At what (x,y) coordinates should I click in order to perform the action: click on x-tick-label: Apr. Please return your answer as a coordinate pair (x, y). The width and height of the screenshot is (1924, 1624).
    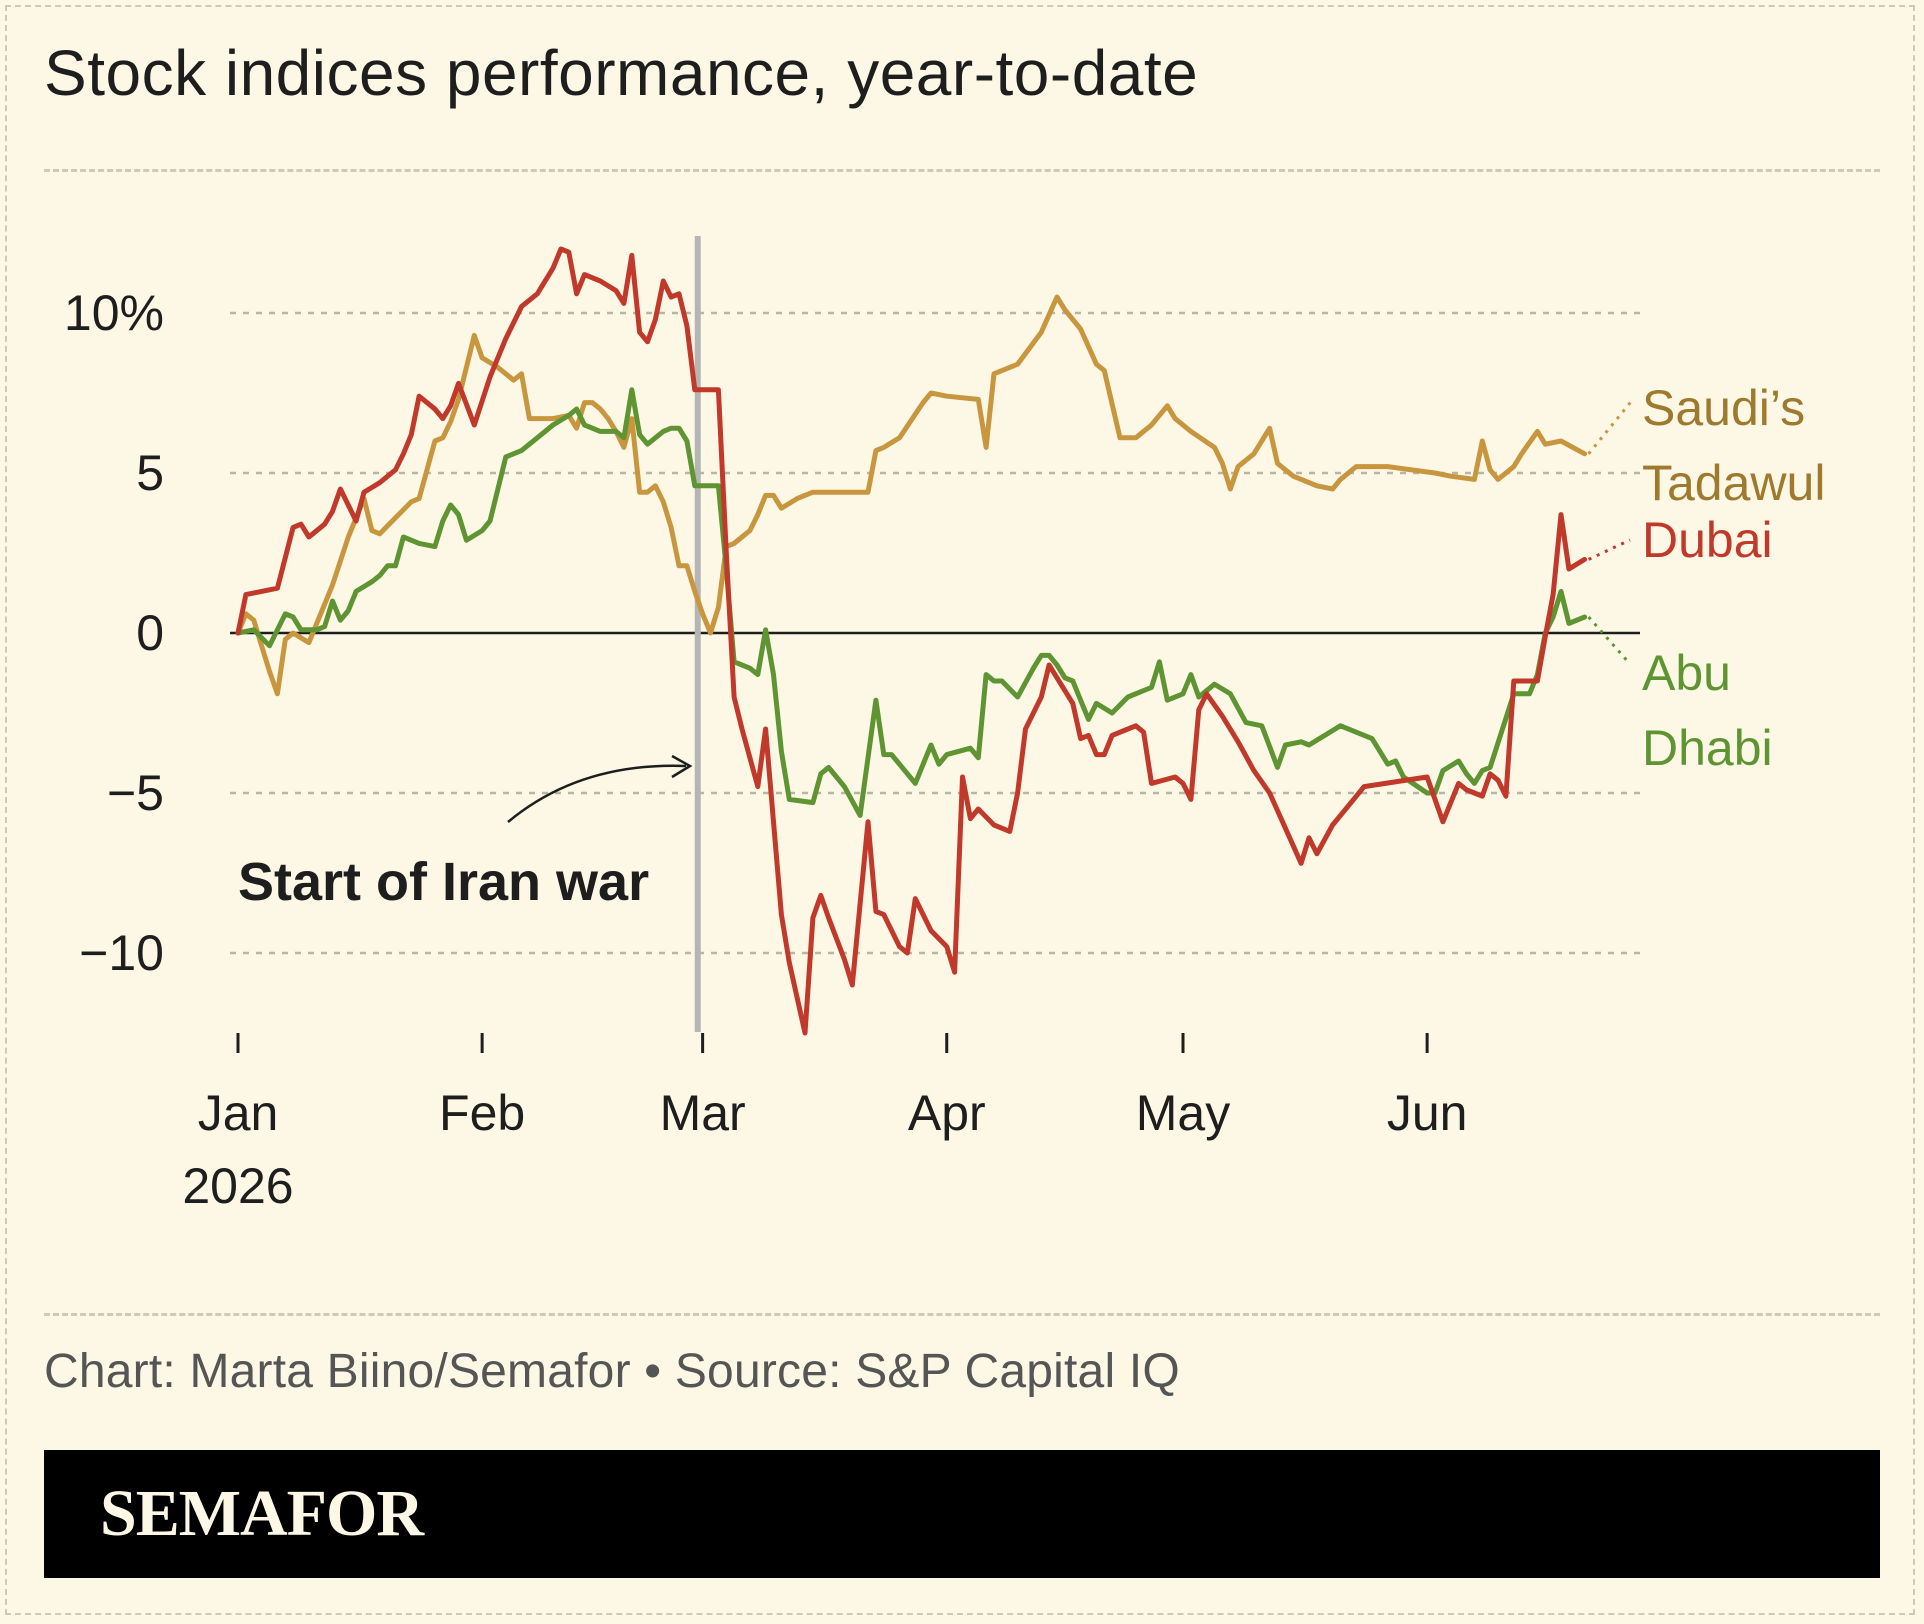
    Looking at the image, I should click on (947, 1113).